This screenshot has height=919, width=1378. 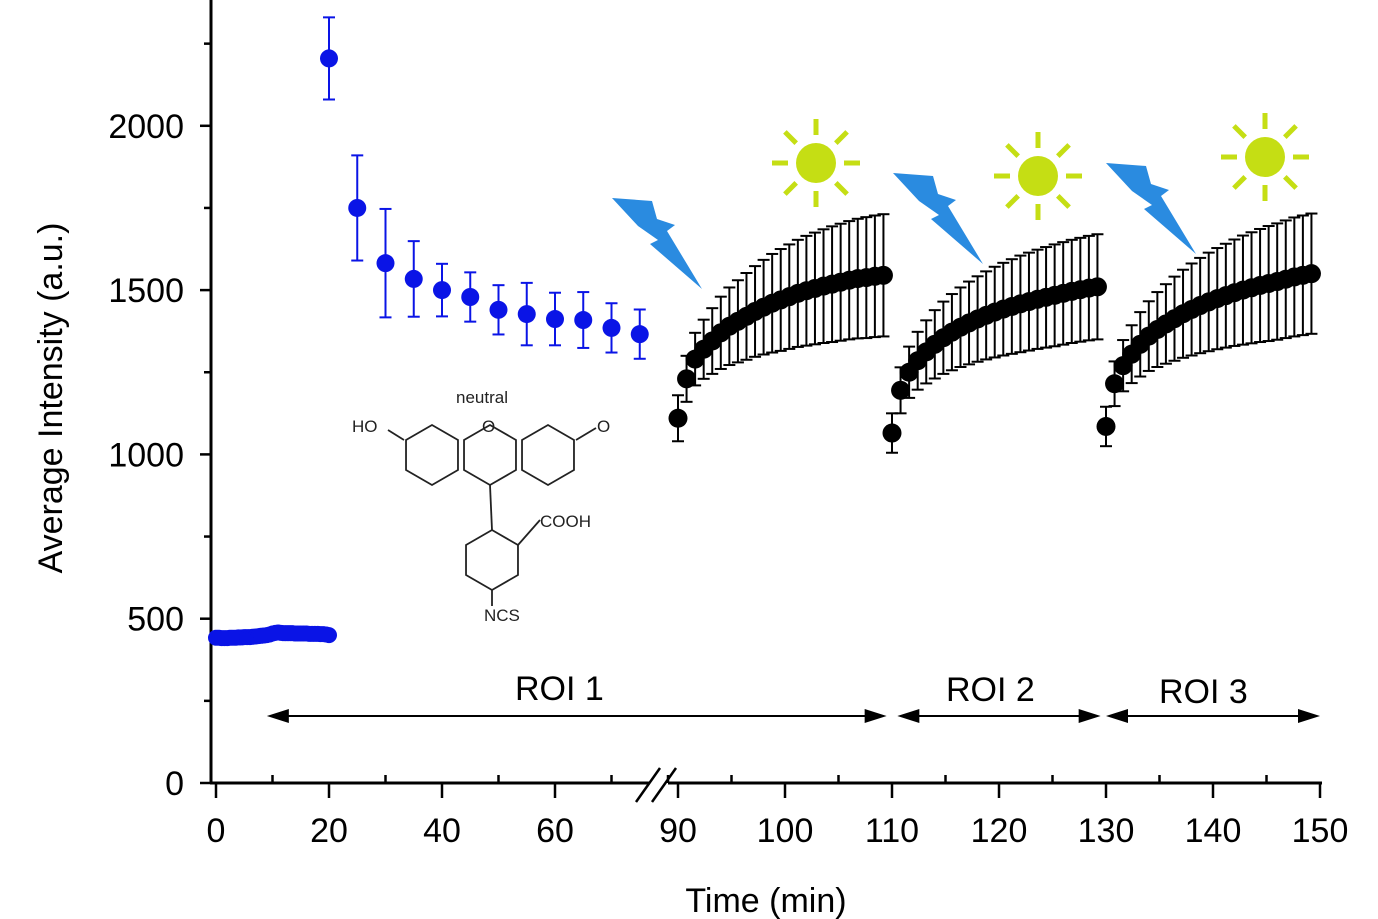 I want to click on x-tick-label: 120, so click(x=999, y=831).